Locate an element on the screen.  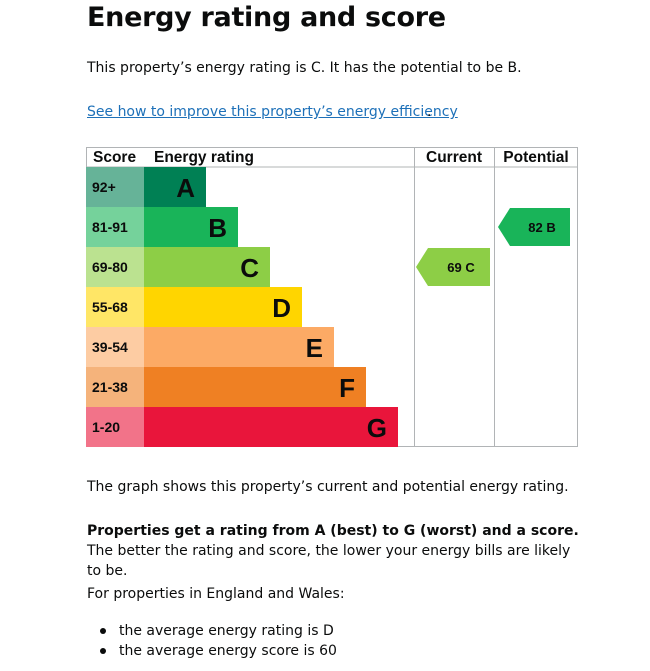
link-period: . is located at coordinates (429, 112).